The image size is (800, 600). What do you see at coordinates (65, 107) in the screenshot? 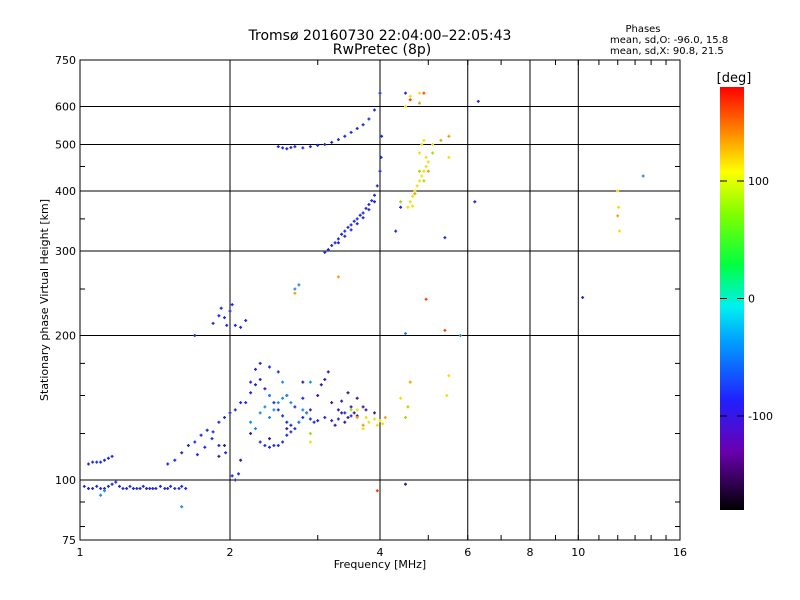
I see `y-tick-label: 600` at bounding box center [65, 107].